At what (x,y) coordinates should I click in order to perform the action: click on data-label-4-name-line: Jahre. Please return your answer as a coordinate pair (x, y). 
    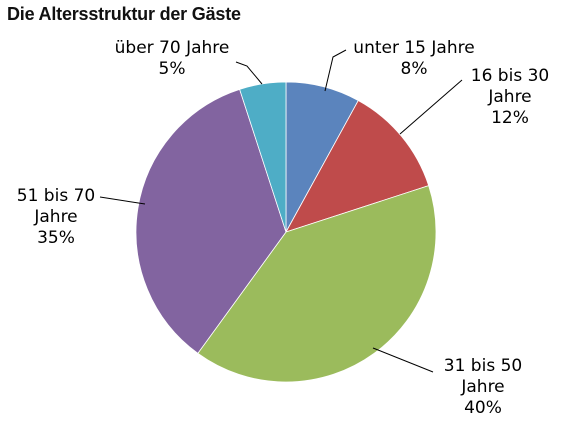
    Looking at the image, I should click on (56, 217).